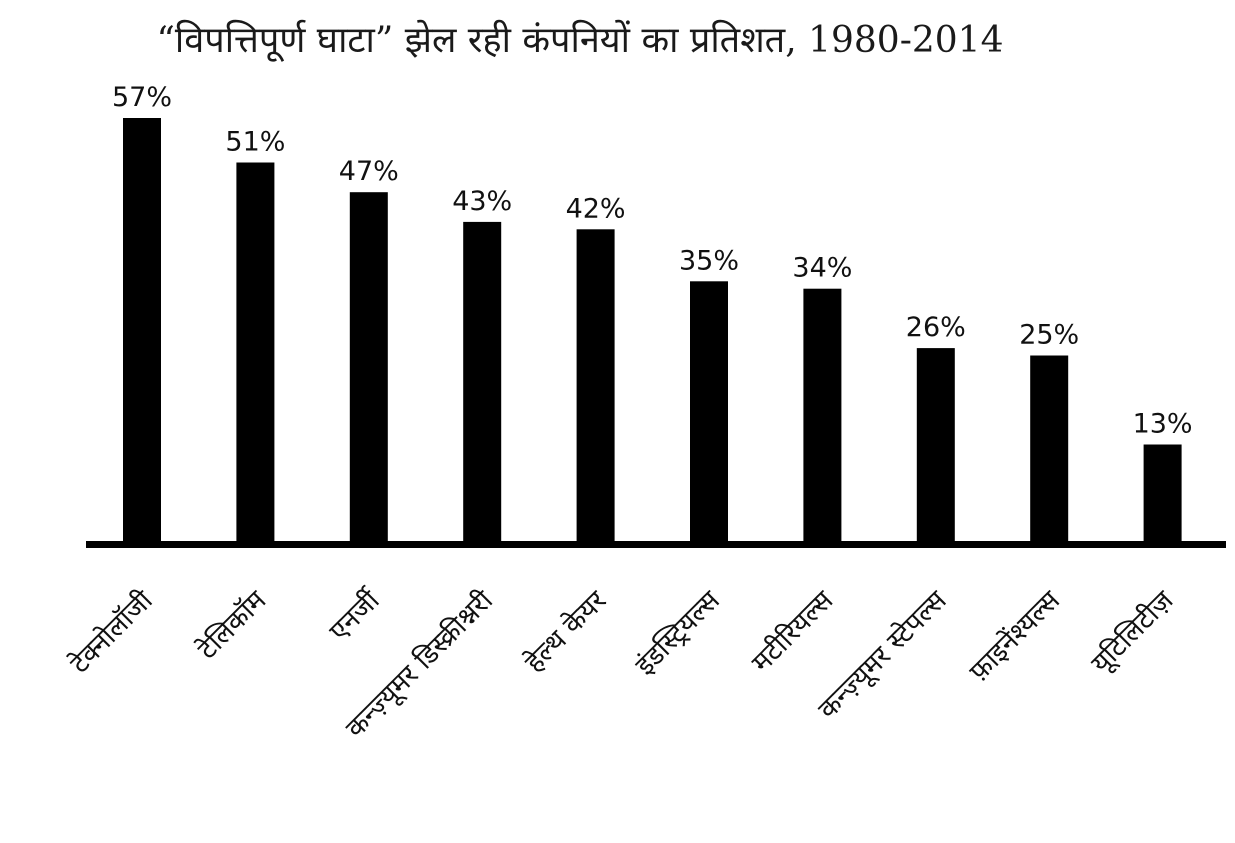  Describe the element at coordinates (709, 260) in the screenshot. I see `value-label-6: 35%` at that location.